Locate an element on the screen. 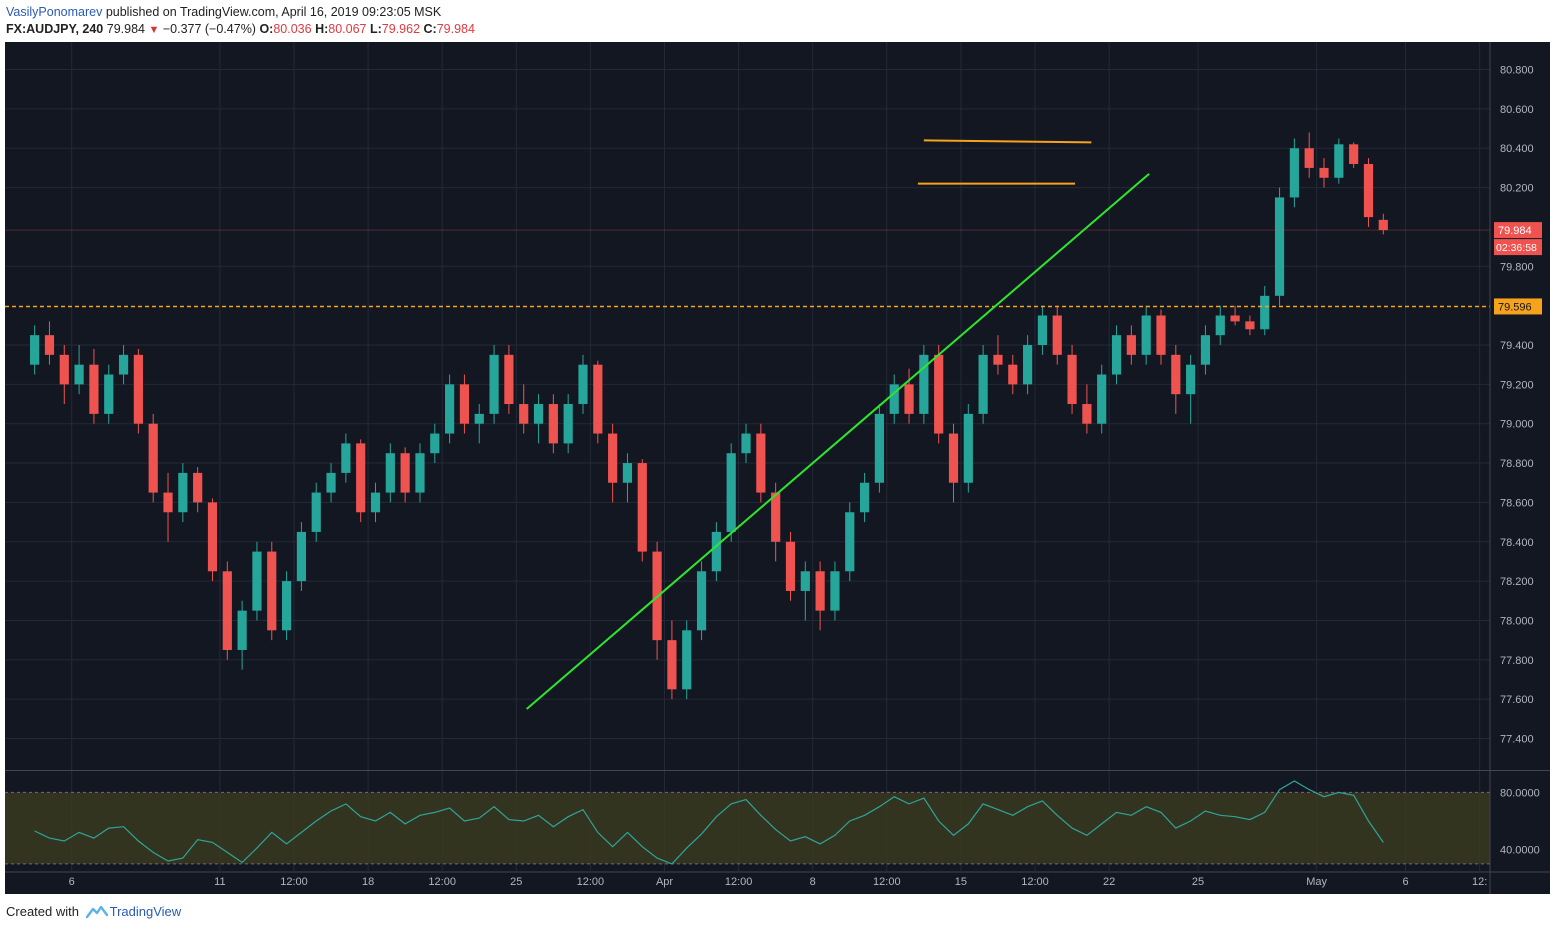  rsi-indicator is located at coordinates (709, 822).